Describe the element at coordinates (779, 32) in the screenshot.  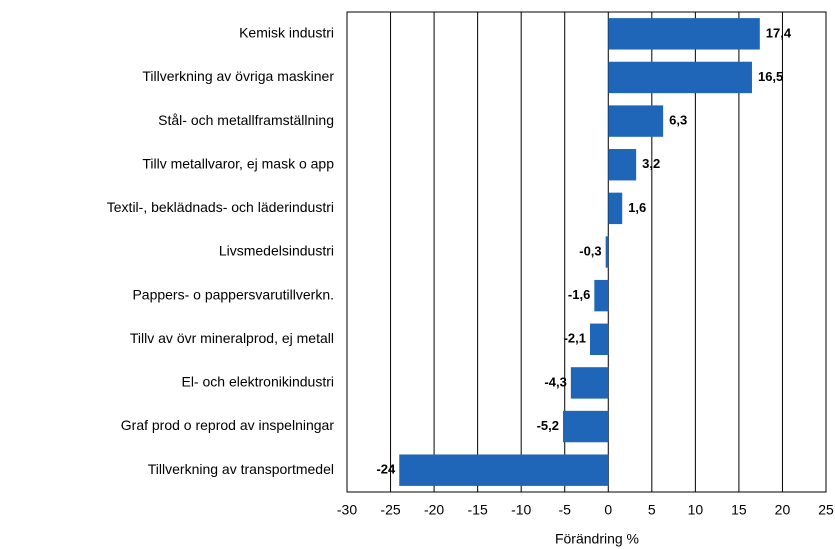
I see `value-label: 17,4` at that location.